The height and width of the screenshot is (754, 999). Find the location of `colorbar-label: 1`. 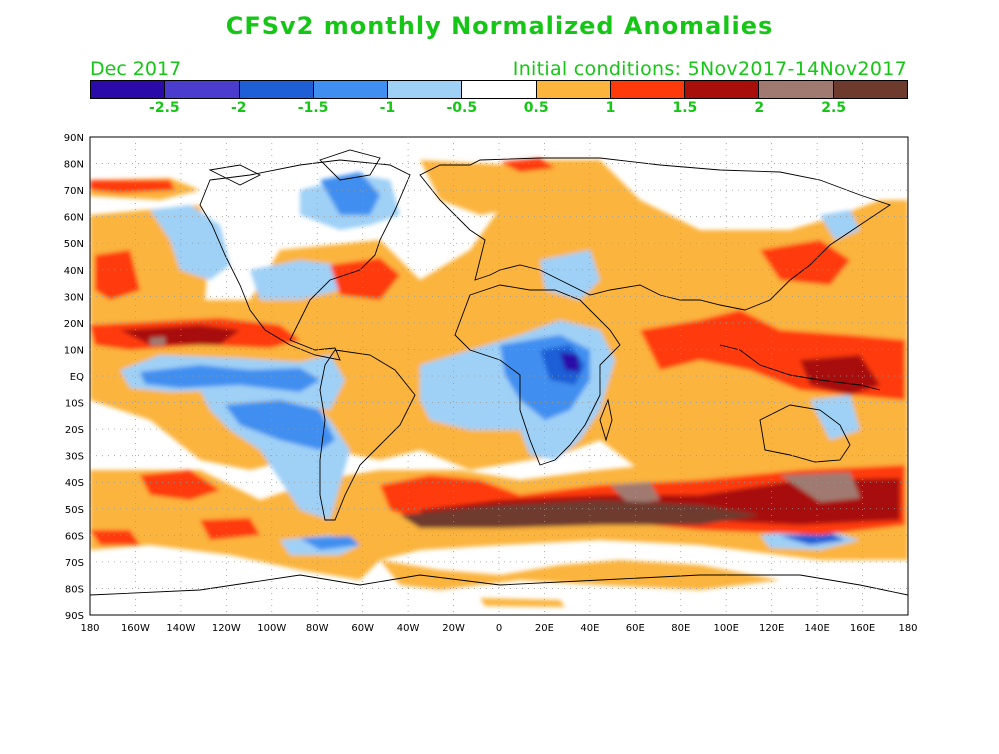

colorbar-label: 1 is located at coordinates (610, 108).